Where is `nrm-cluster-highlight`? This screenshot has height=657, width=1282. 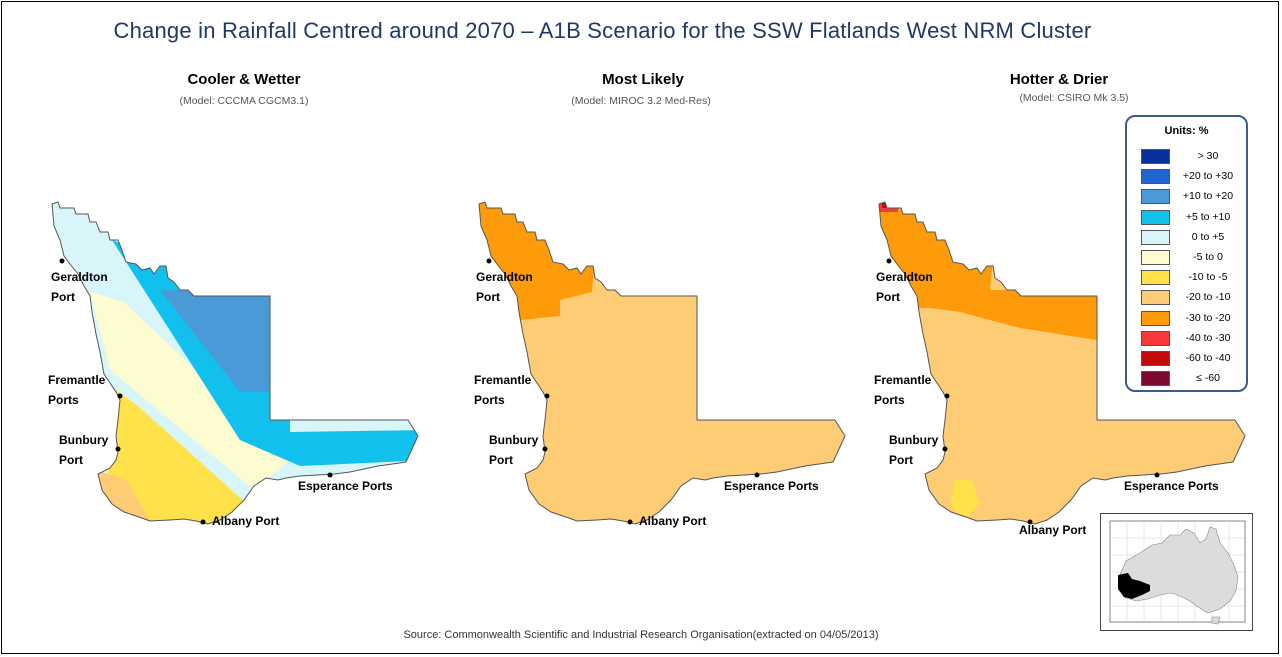 nrm-cluster-highlight is located at coordinates (1134, 586).